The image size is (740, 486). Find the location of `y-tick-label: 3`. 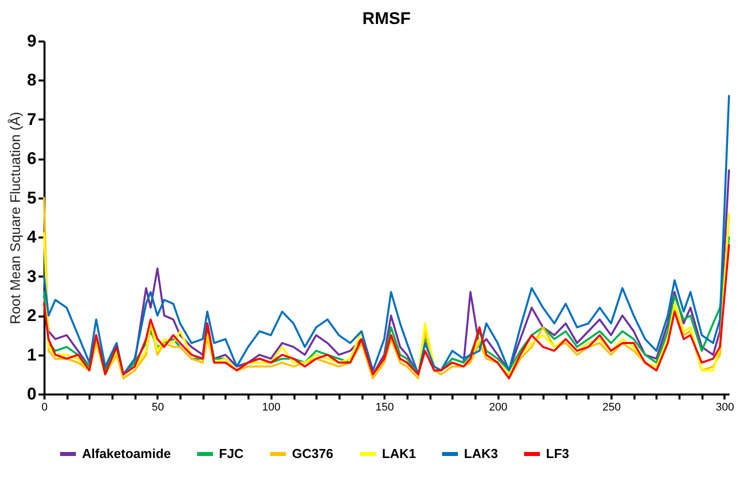

y-tick-label: 3 is located at coordinates (31, 276).